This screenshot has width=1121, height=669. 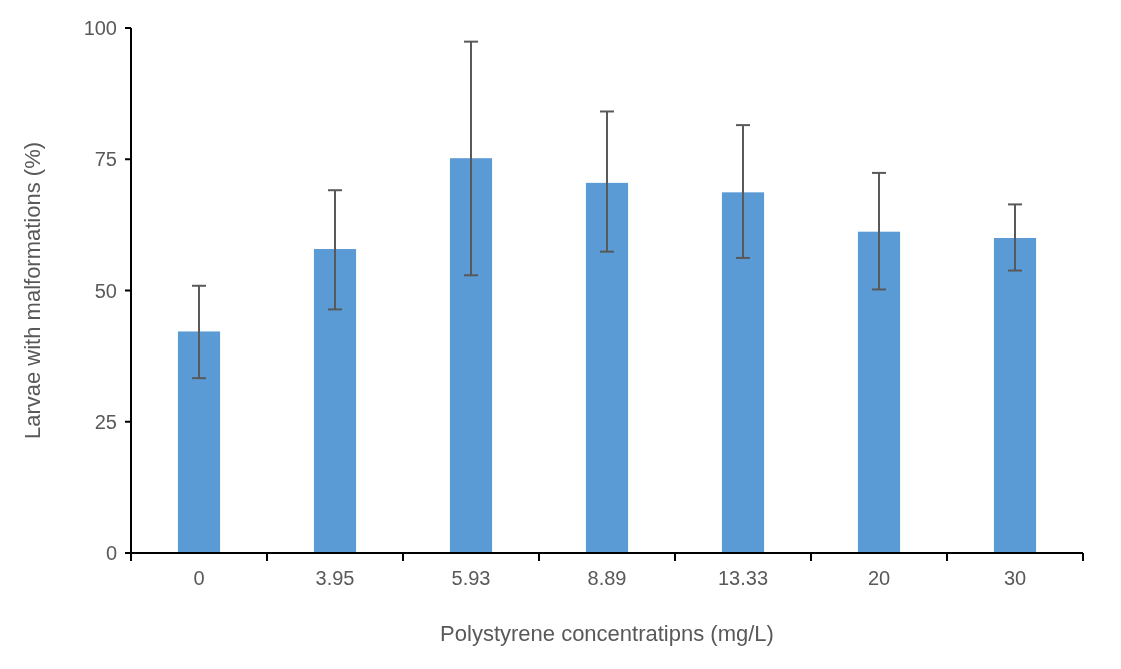 I want to click on x-tick-label: 20, so click(x=879, y=578).